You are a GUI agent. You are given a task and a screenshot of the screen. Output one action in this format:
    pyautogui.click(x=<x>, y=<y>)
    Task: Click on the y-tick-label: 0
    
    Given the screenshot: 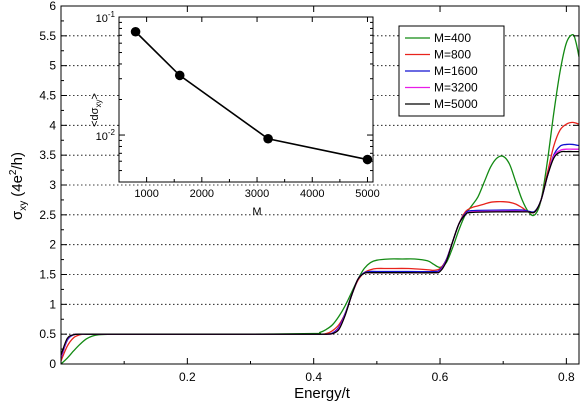 What is the action you would take?
    pyautogui.click(x=52, y=364)
    